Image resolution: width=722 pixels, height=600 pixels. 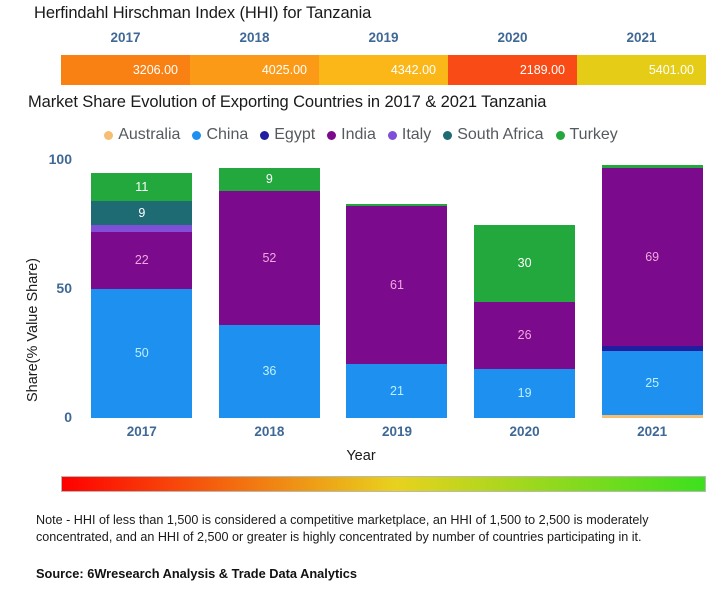 I want to click on stacked-bar: 19 26 30, so click(x=525, y=321).